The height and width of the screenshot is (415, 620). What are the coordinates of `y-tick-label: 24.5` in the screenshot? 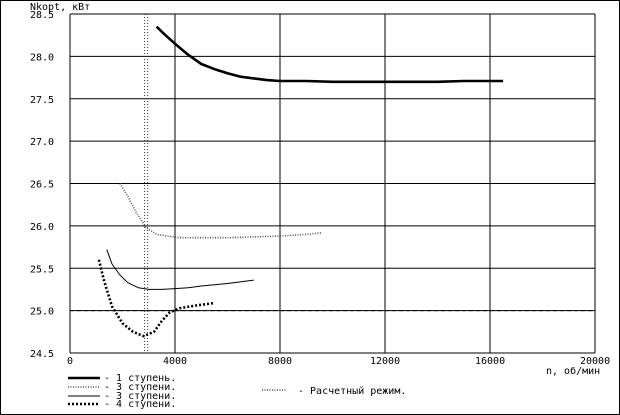 It's located at (42, 354).